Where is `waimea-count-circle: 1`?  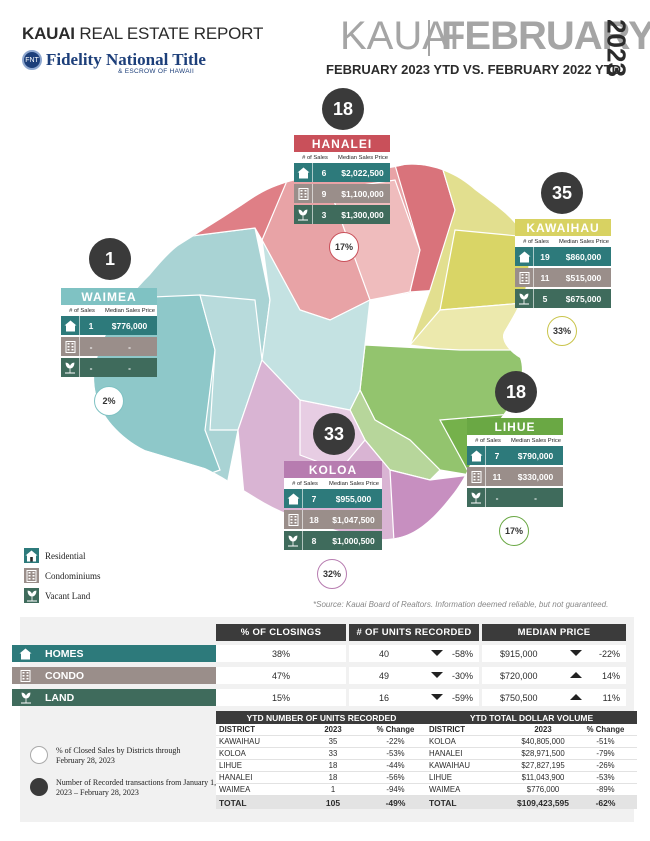
waimea-count-circle: 1 is located at coordinates (110, 259).